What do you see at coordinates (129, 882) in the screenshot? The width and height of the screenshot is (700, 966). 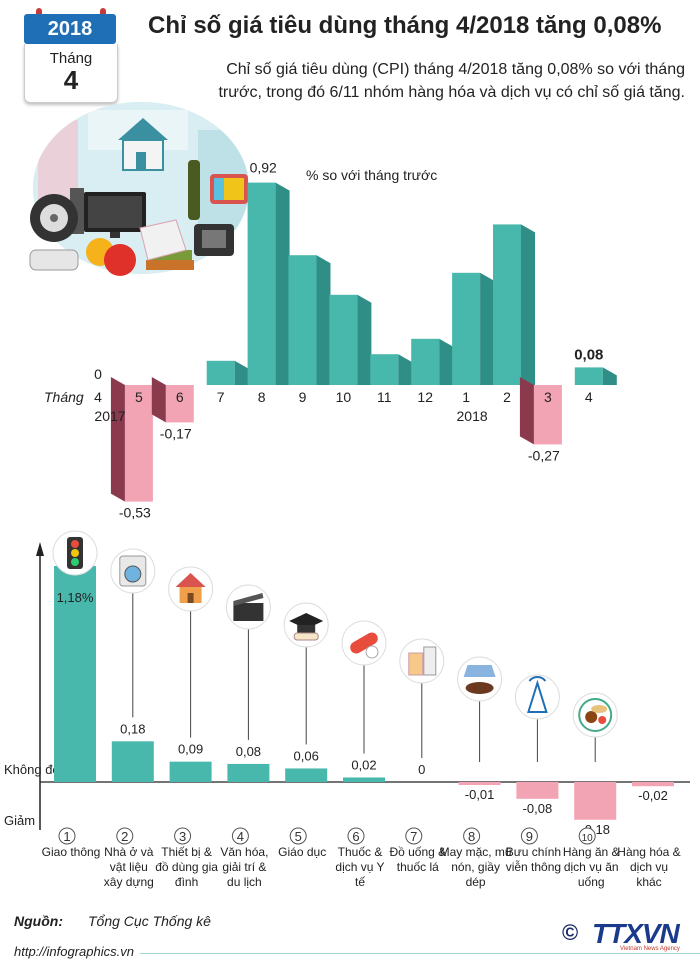 I see `category-name-1-2: xây dựng` at bounding box center [129, 882].